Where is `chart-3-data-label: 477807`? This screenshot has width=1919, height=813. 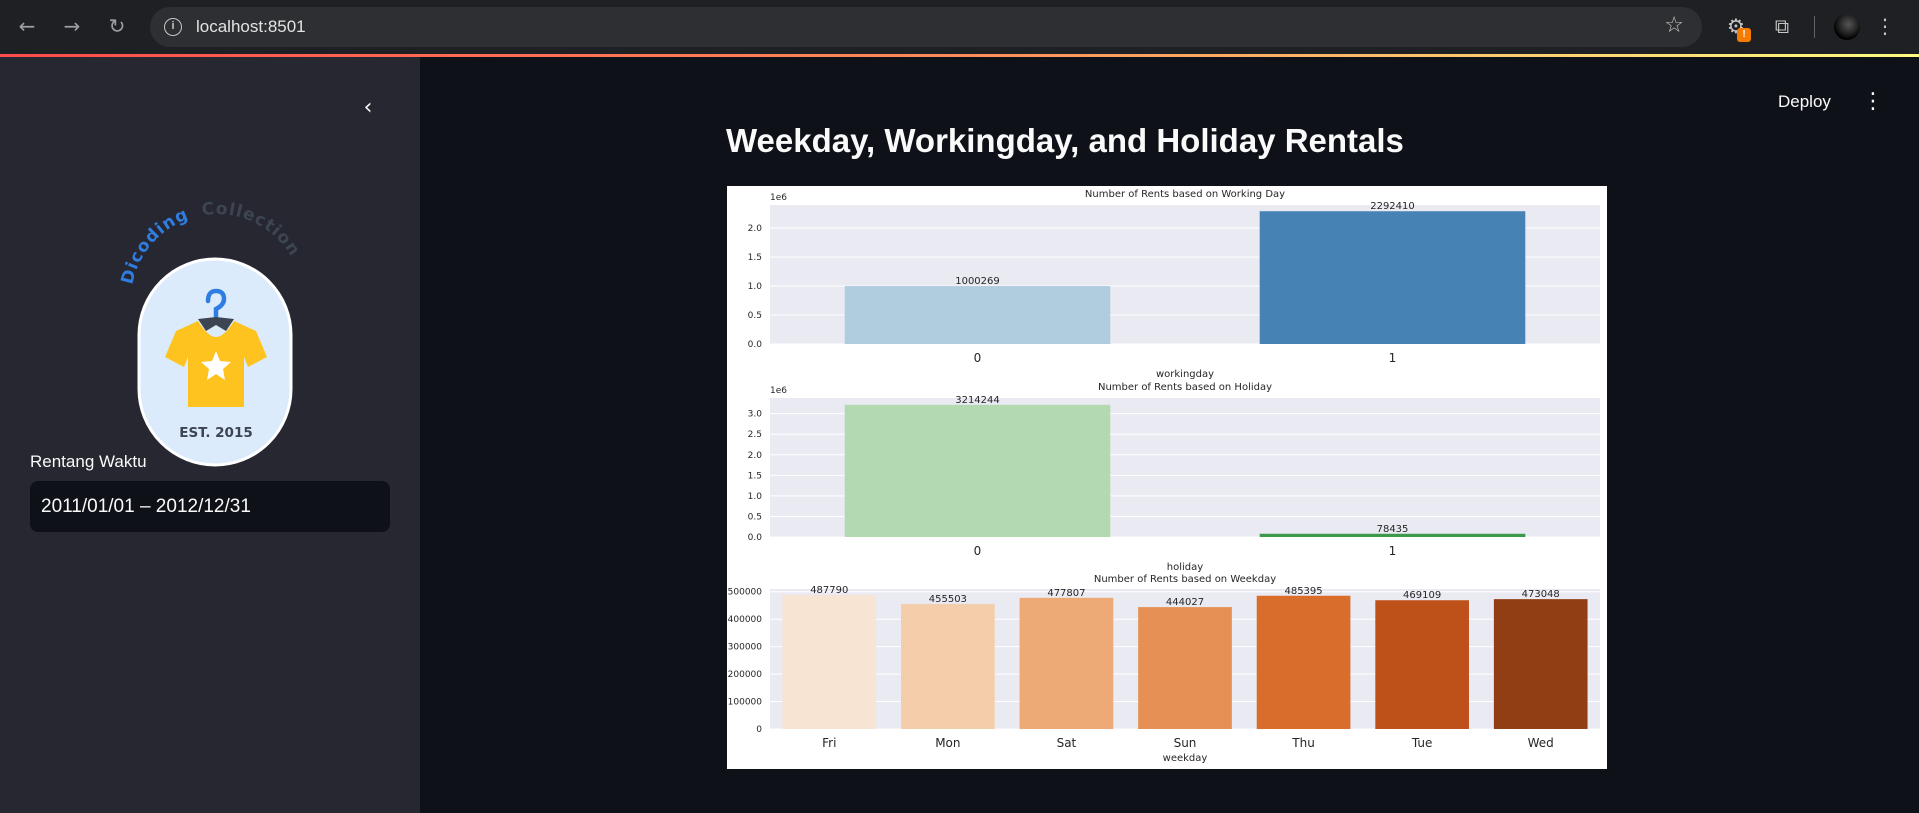
chart-3-data-label: 477807 is located at coordinates (1066, 593).